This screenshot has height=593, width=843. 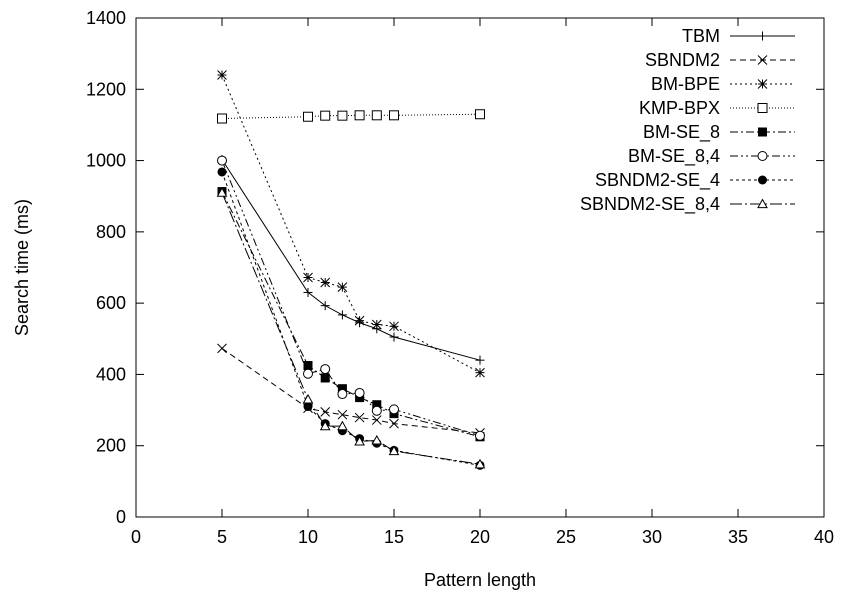 I want to click on legend-label: SBNDM2-SE_4, so click(x=657, y=180).